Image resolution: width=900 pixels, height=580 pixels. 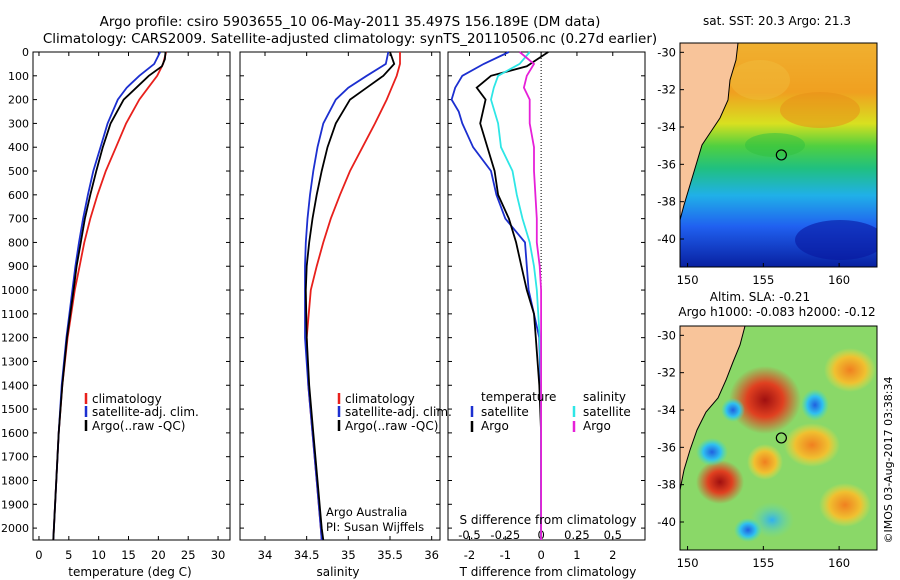 I want to click on annotation-argo-australia: Argo Australia, so click(x=366, y=512).